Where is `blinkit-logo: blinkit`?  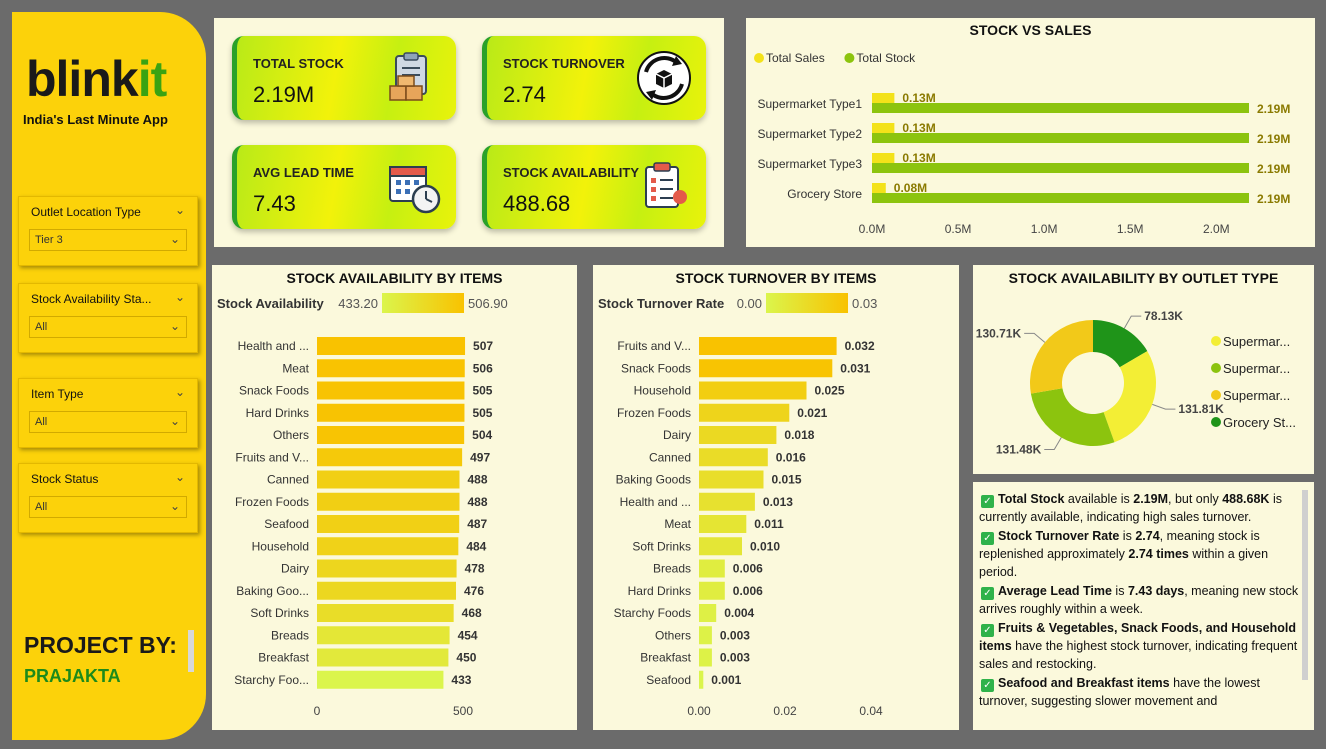 blinkit-logo: blinkit is located at coordinates (96, 79).